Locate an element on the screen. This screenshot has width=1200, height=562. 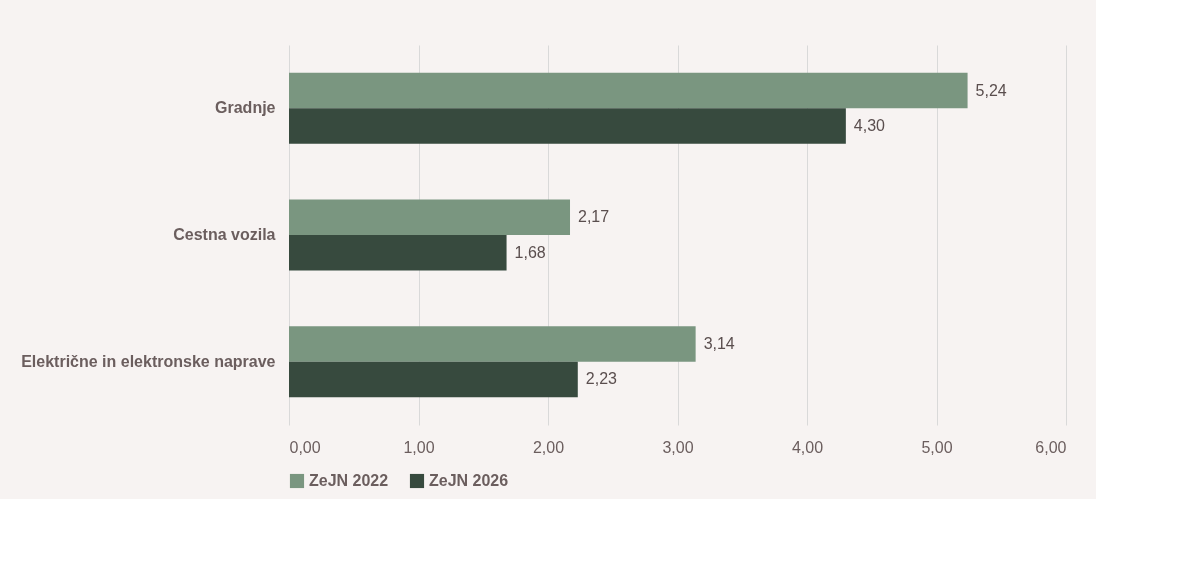
data-label: 2,17 is located at coordinates (594, 217).